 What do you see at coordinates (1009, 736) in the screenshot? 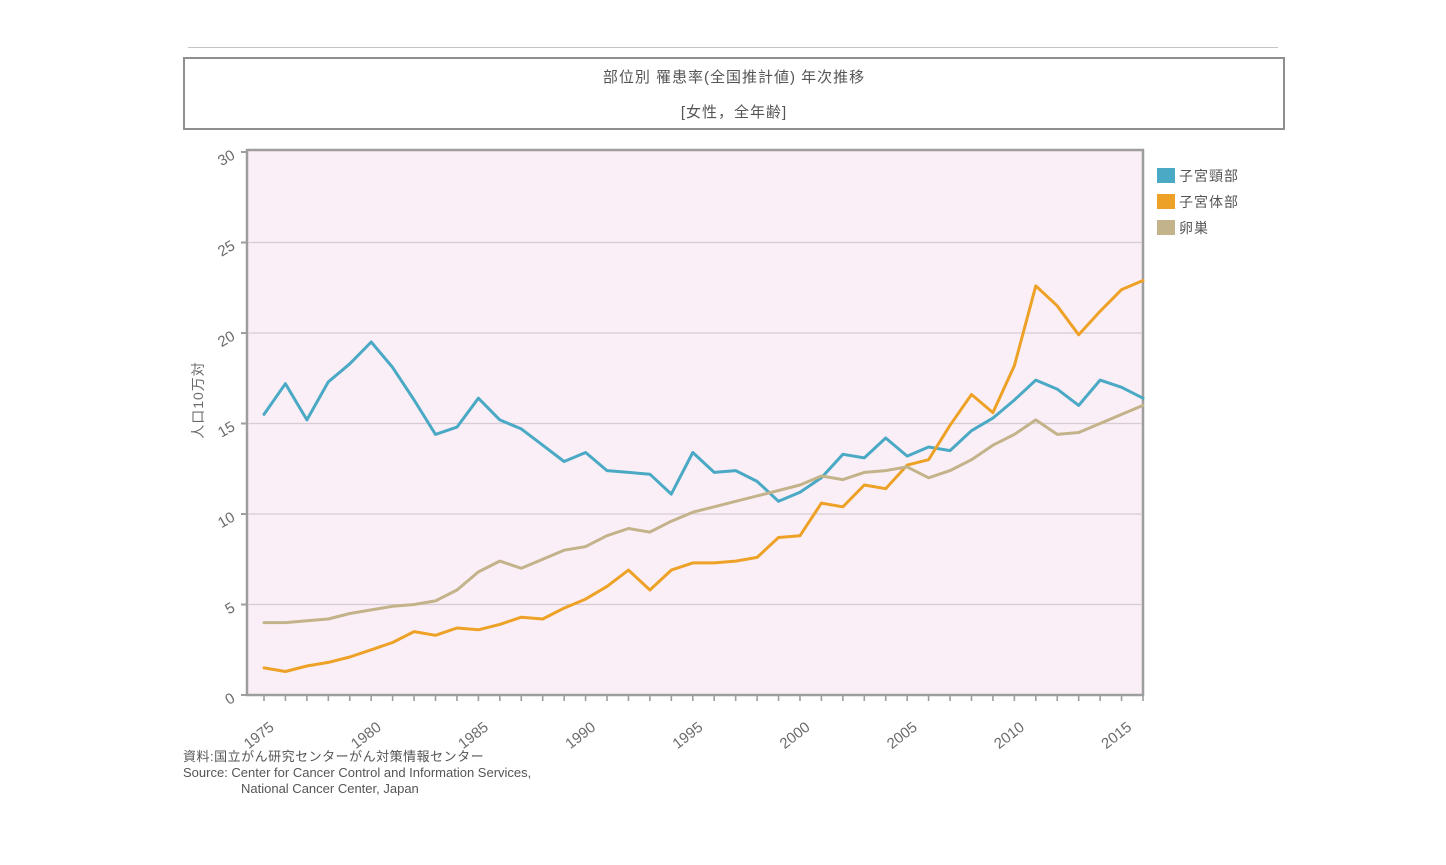
I see `x-tick-label-2010: 2010` at bounding box center [1009, 736].